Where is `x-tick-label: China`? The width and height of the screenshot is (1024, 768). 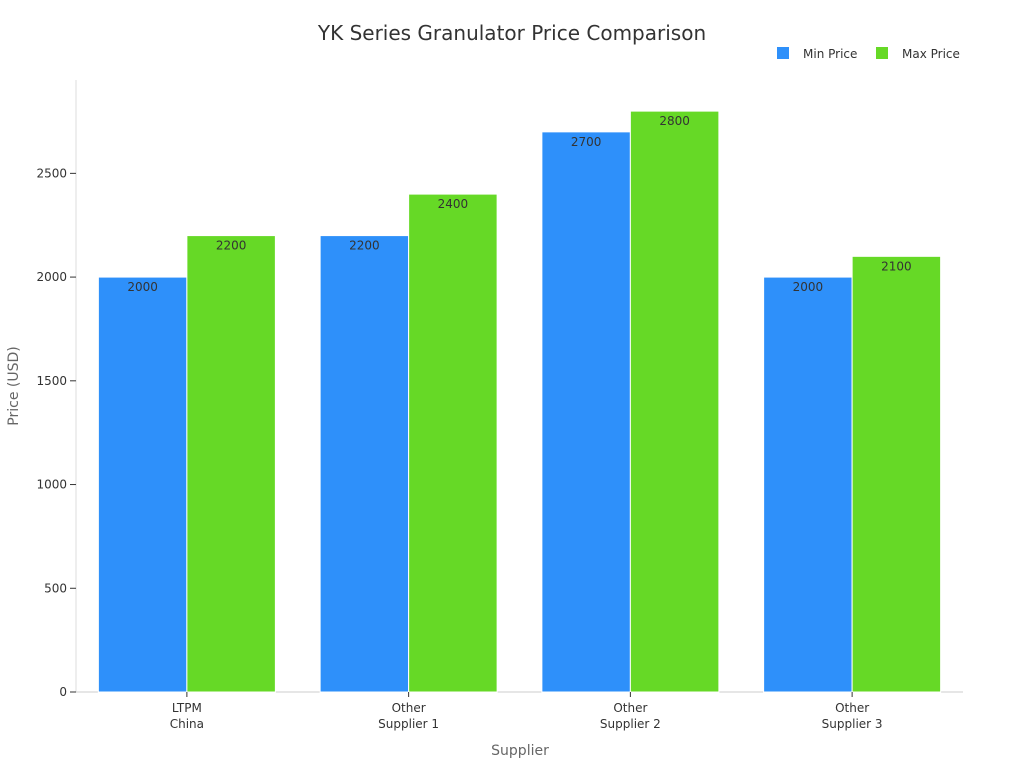
x-tick-label: China is located at coordinates (187, 724).